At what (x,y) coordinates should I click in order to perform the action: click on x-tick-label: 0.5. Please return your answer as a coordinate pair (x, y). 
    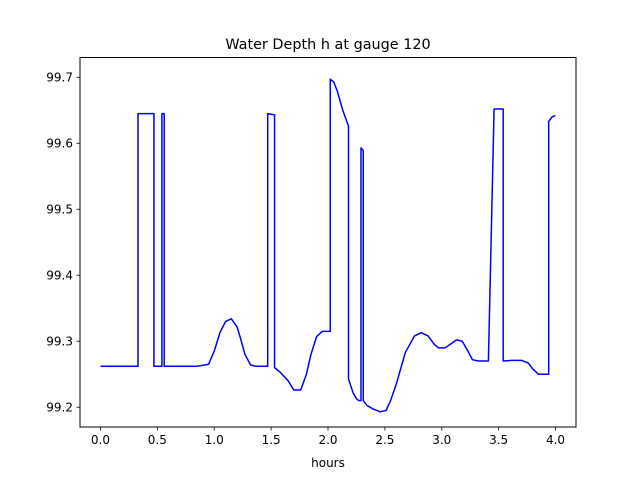
    Looking at the image, I should click on (157, 440).